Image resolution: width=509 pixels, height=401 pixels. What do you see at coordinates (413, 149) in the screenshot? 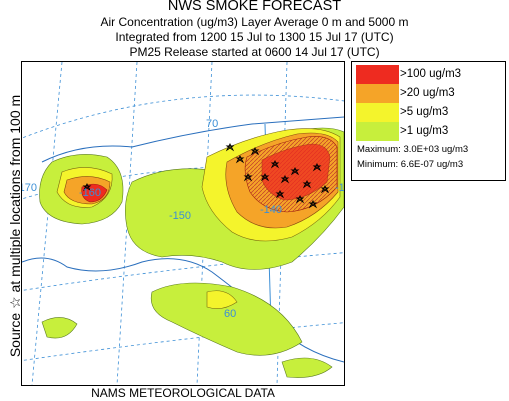
I see `maximum-value: Maximum: 3.0E+03 ug/m3` at bounding box center [413, 149].